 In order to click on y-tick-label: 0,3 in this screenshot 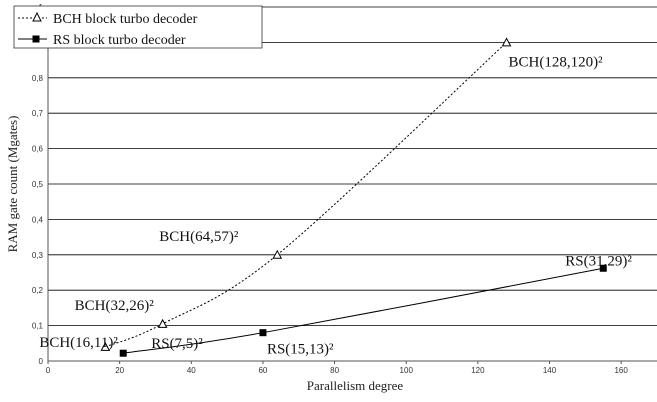, I will do `click(38, 255)`.